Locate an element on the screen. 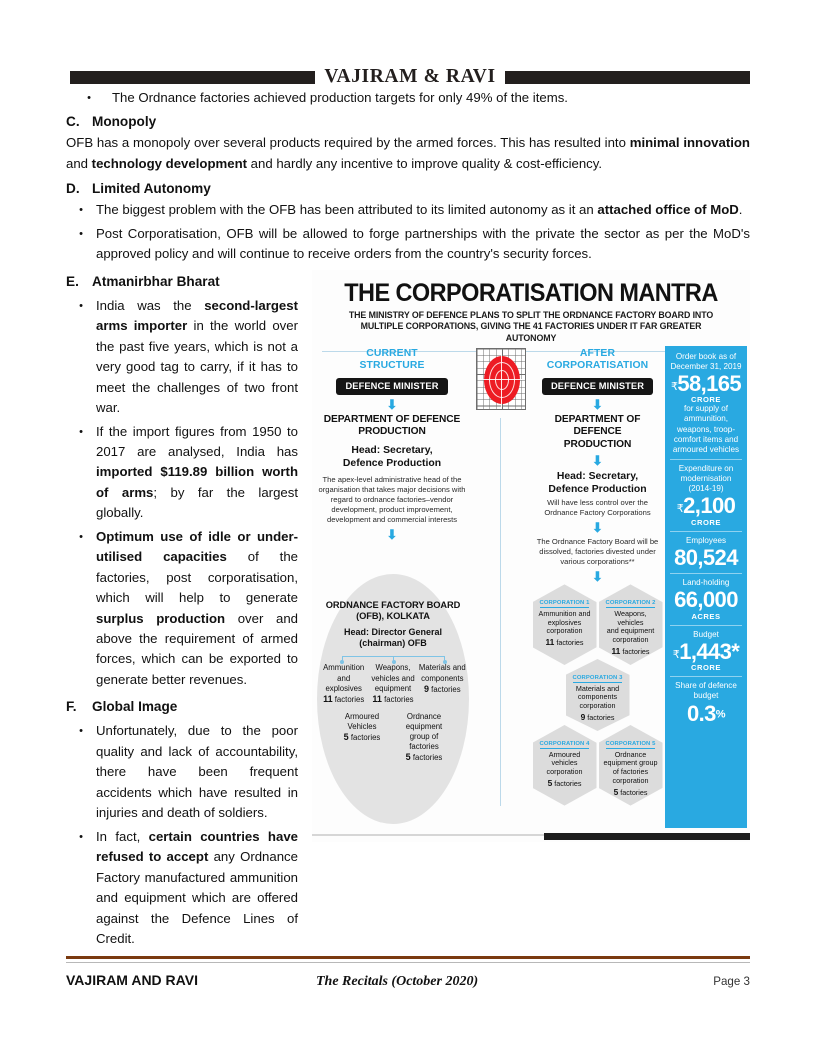 Image resolution: width=816 pixels, height=1056 pixels. ofb-head-line2: (chairman) OFB is located at coordinates (393, 643).